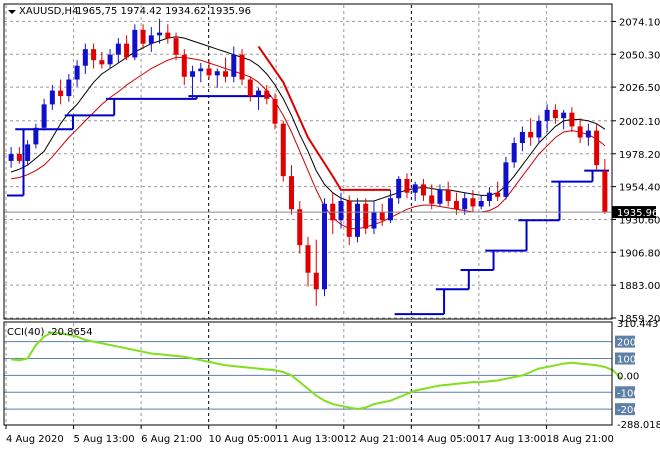 This screenshot has width=660, height=450. What do you see at coordinates (309, 439) in the screenshot?
I see `x-tick-label: 11 Aug 13:00` at bounding box center [309, 439].